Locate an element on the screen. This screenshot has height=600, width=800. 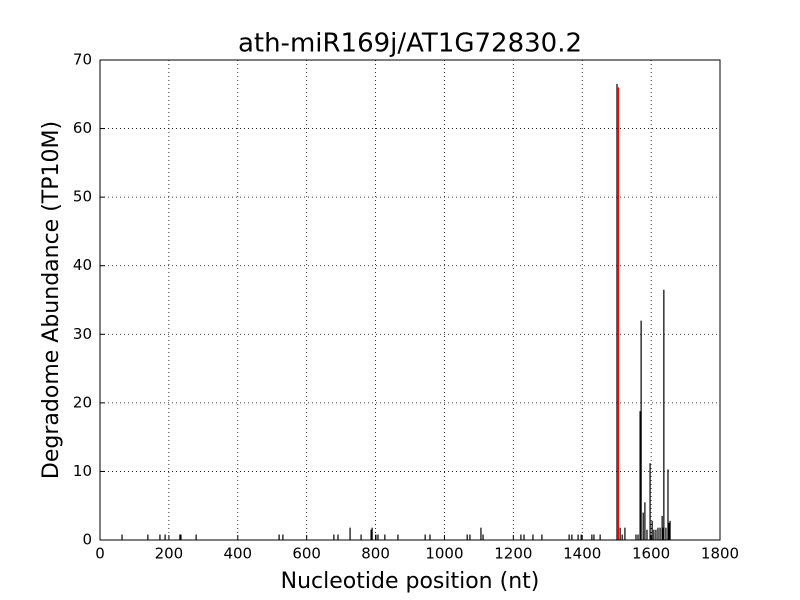
y-tick-label: 20 is located at coordinates (82, 402).